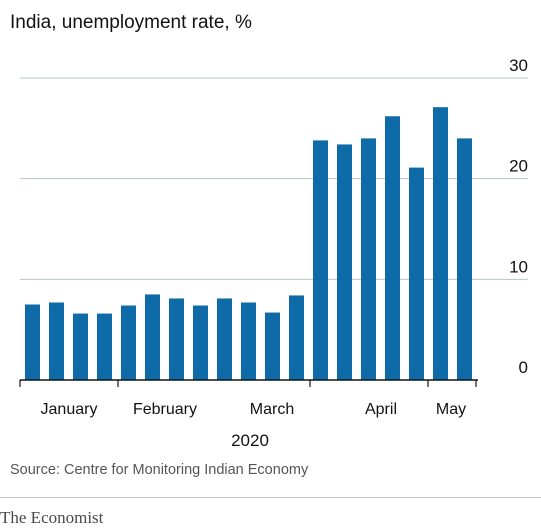 The image size is (541, 530). Describe the element at coordinates (451, 409) in the screenshot. I see `x-tick-label: May` at that location.